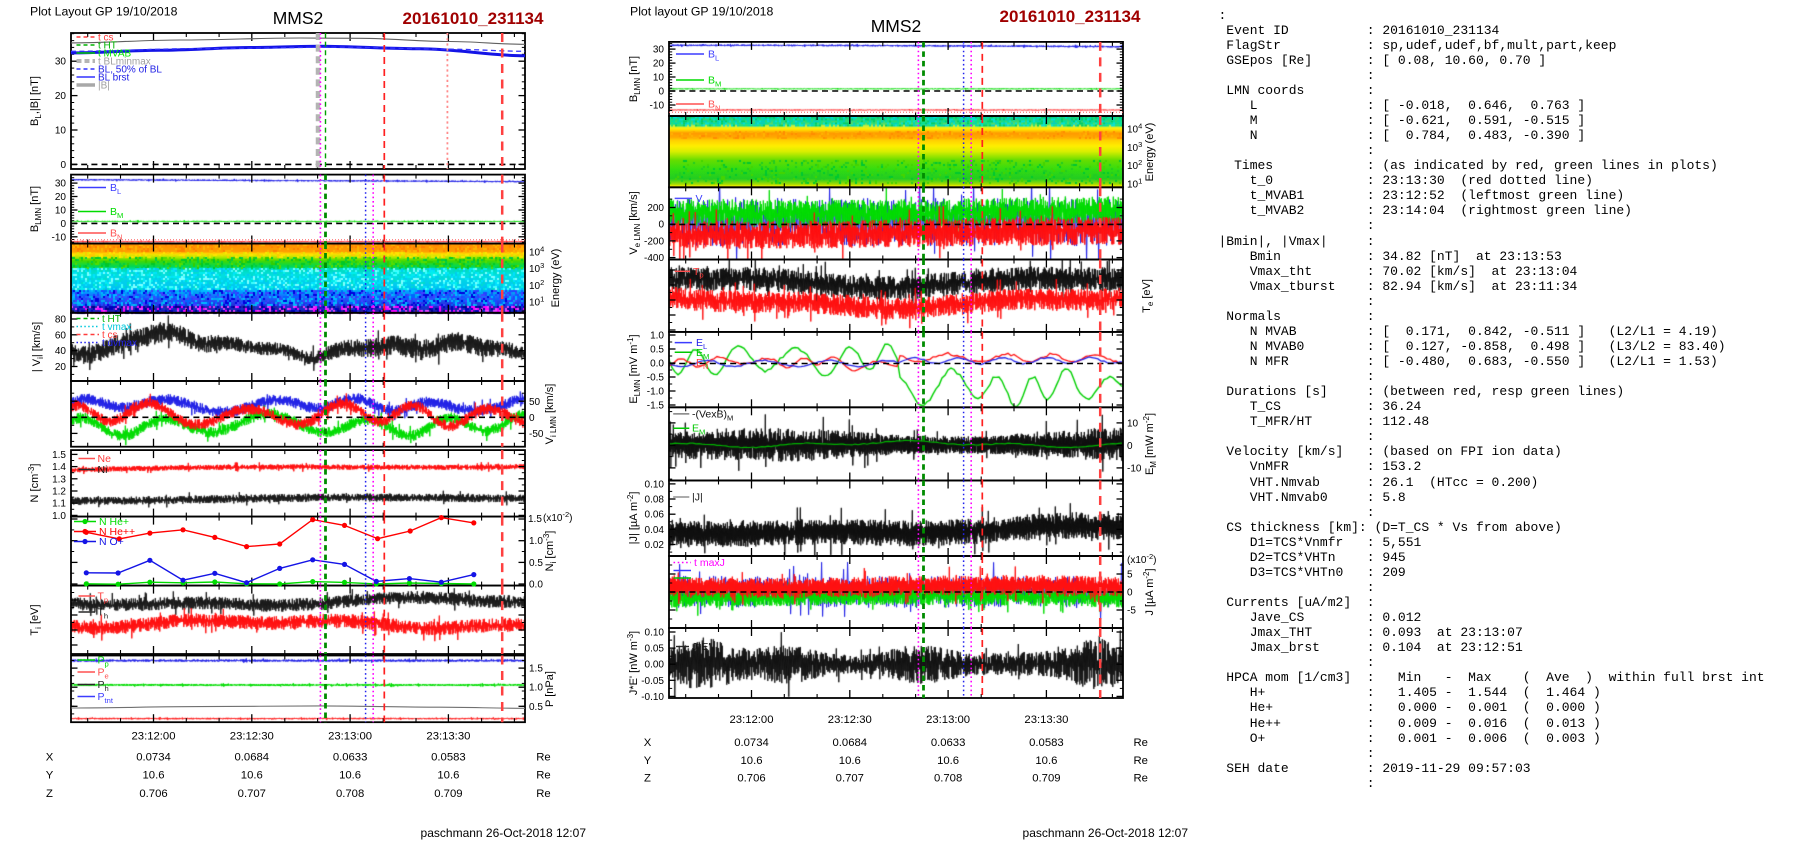 This screenshot has height=841, width=1804. What do you see at coordinates (634, 368) in the screenshot?
I see `svg-text: ELMN​ [mV m-1​]` at bounding box center [634, 368].